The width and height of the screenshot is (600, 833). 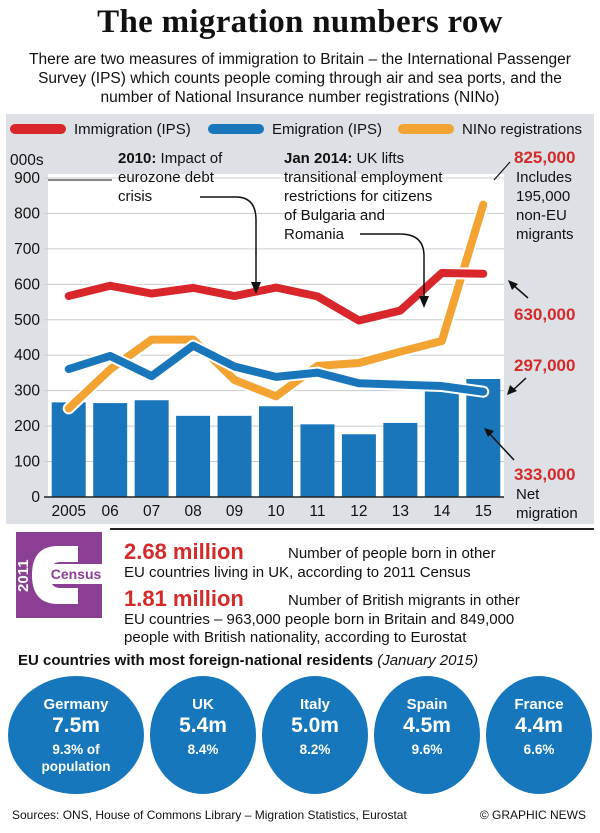 What do you see at coordinates (27, 391) in the screenshot?
I see `y-tick-label: 300` at bounding box center [27, 391].